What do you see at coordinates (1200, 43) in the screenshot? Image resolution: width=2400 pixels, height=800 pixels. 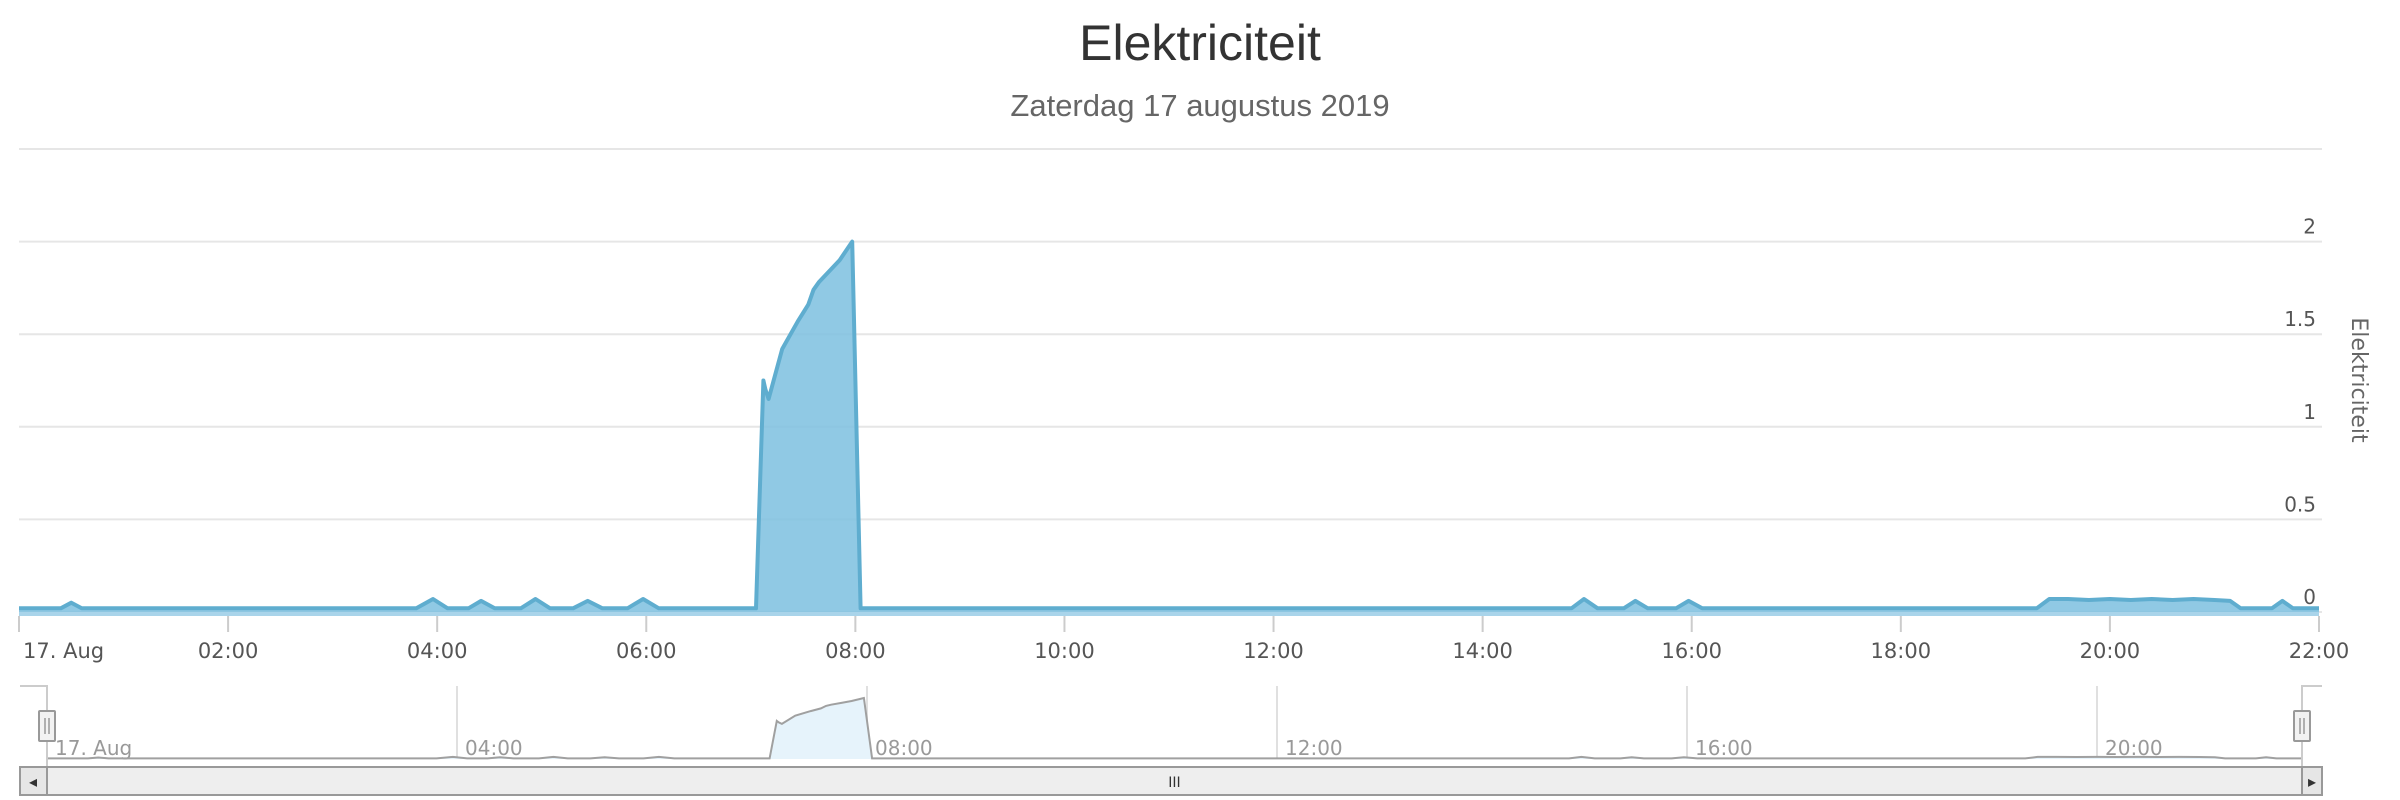 I see `chart-title: Elektriciteit` at bounding box center [1200, 43].